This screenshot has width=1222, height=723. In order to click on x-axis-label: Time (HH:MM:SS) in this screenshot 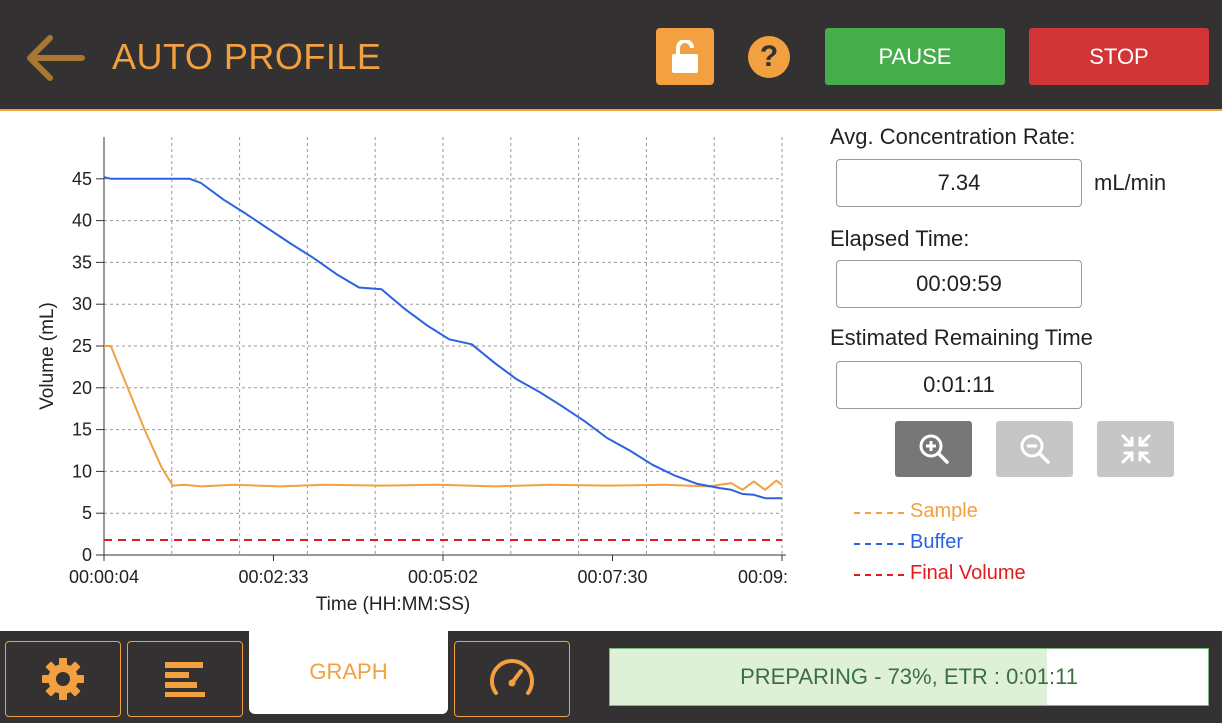, I will do `click(393, 604)`.